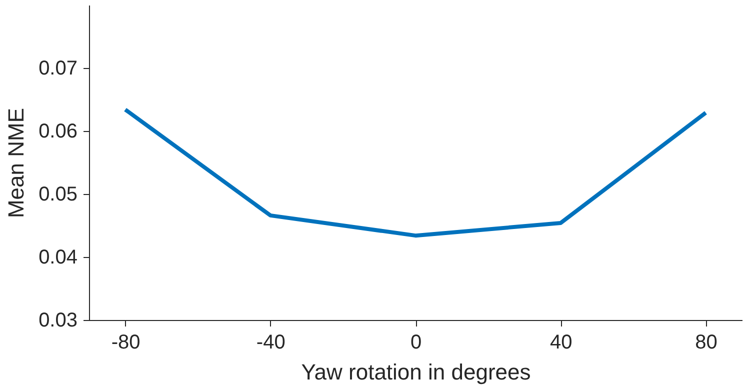 The width and height of the screenshot is (747, 388). I want to click on y-tick-label: 0.06, so click(58, 131).